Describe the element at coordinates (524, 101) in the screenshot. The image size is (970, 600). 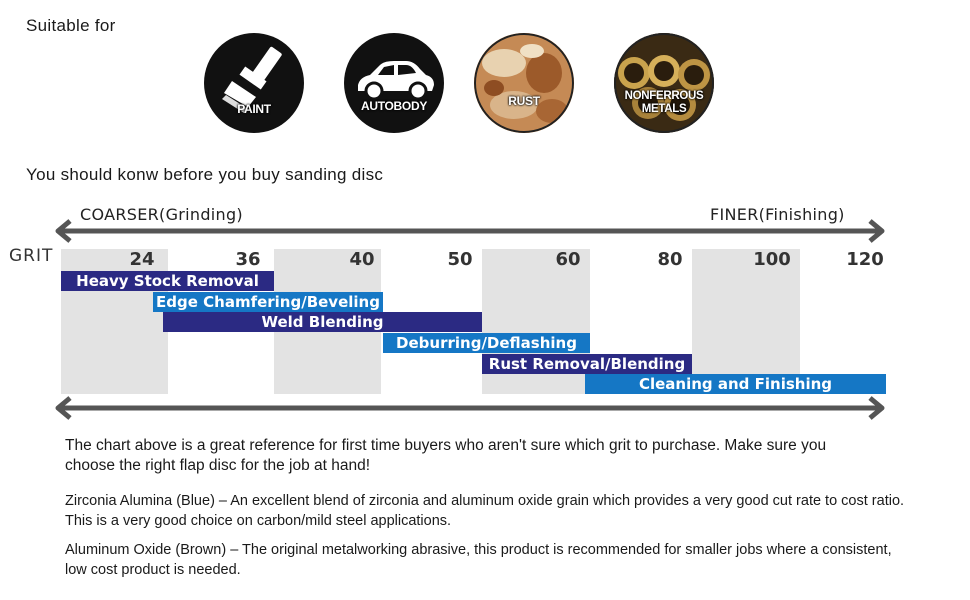
I see `rust-label: RUST` at that location.